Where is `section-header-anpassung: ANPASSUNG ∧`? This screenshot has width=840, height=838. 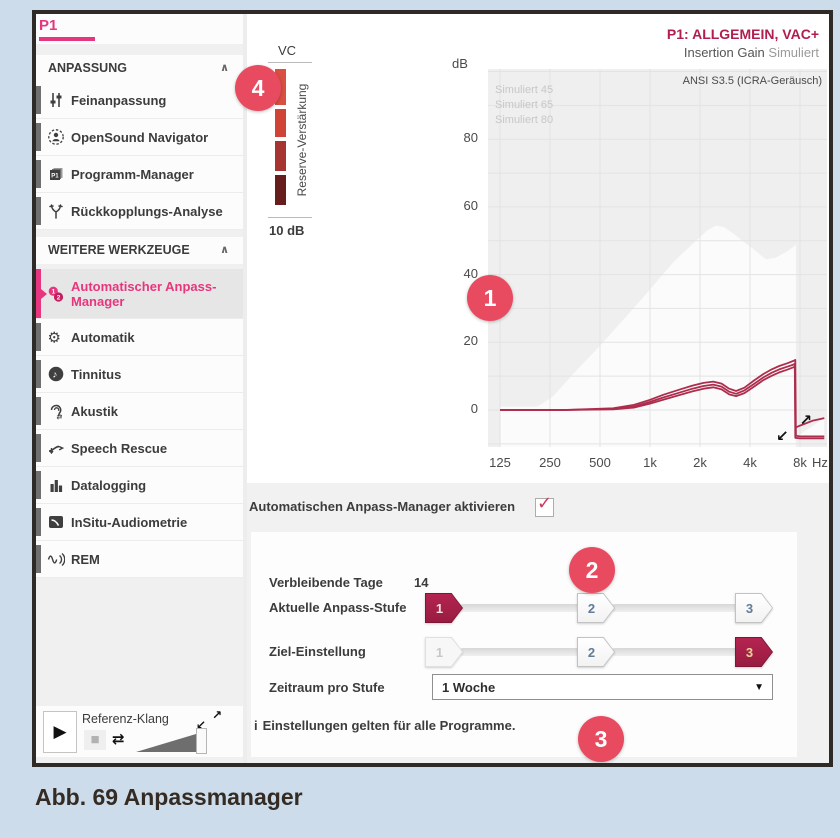 section-header-anpassung: ANPASSUNG ∧ is located at coordinates (139, 68).